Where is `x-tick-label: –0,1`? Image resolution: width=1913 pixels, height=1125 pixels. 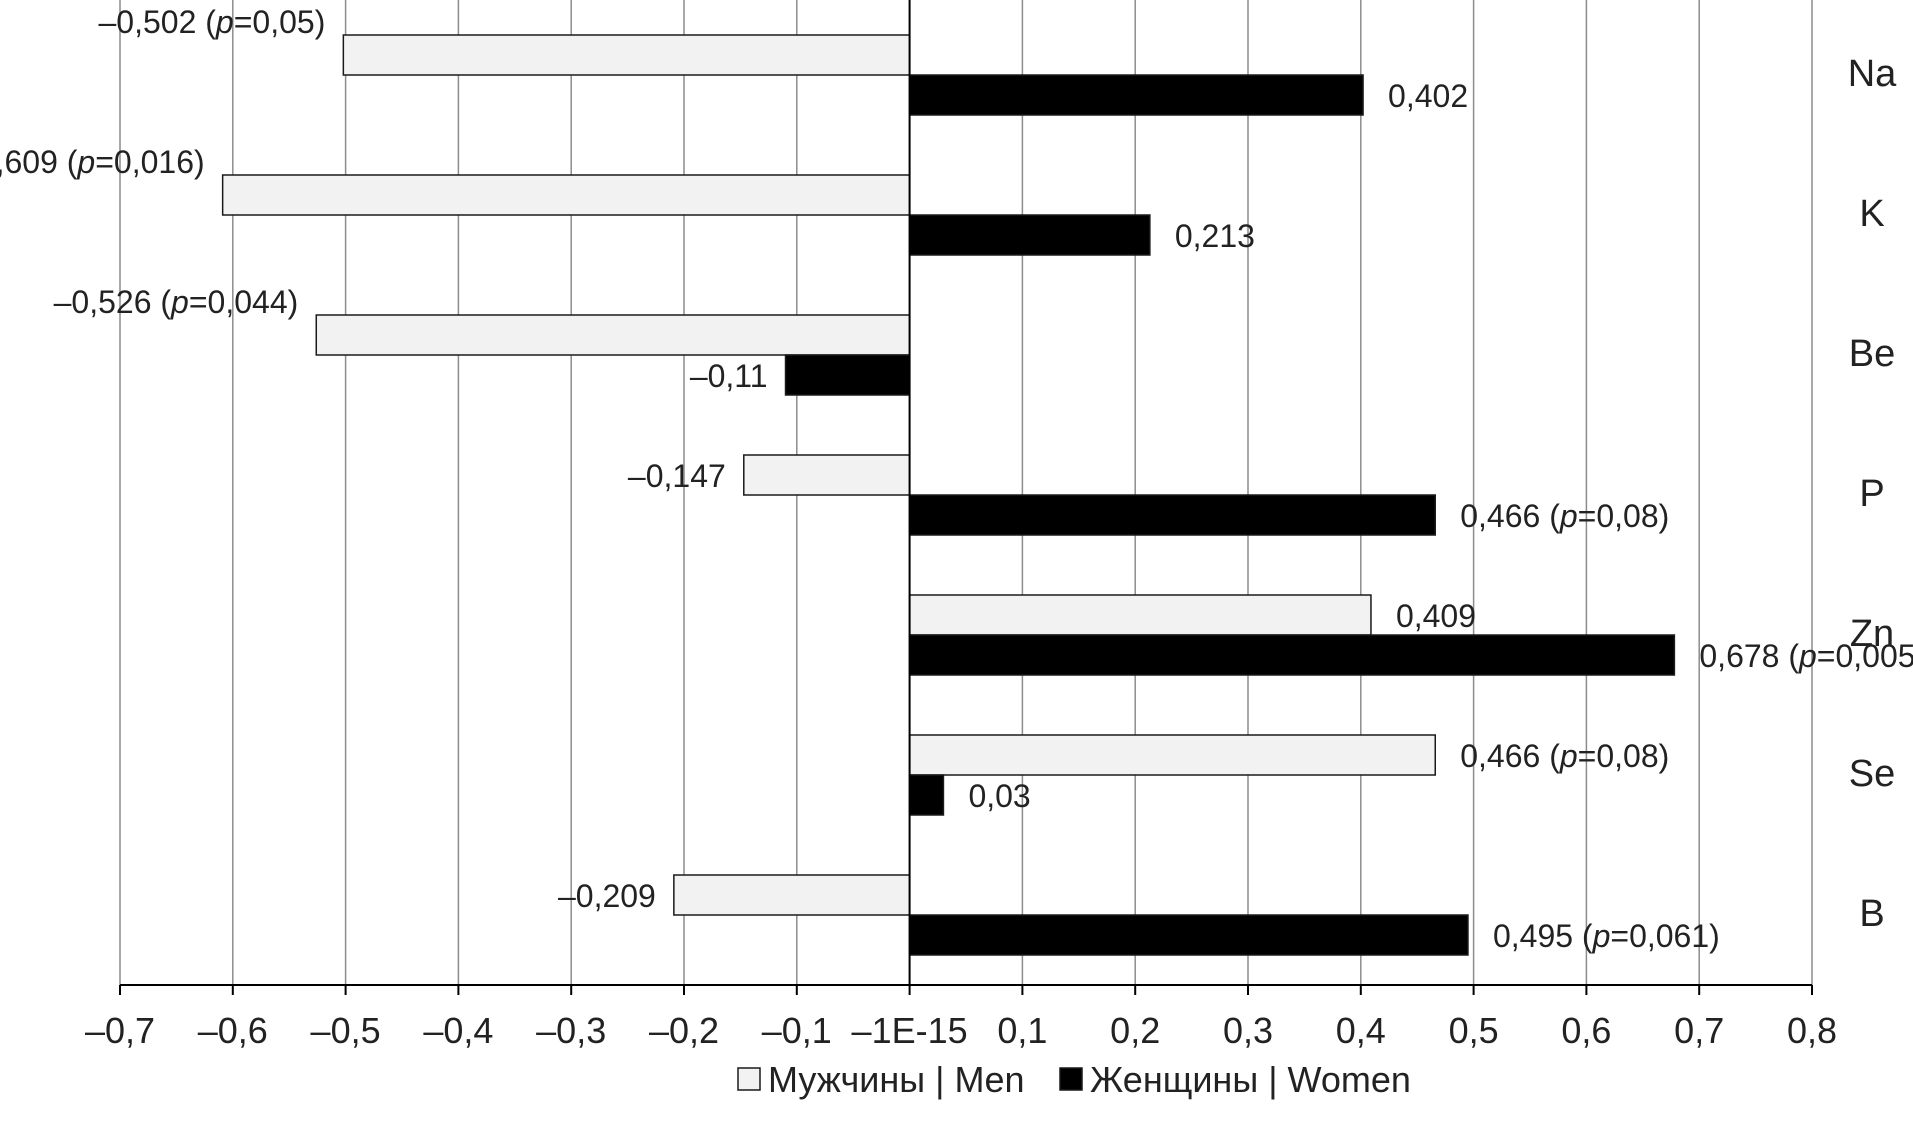 x-tick-label: –0,1 is located at coordinates (797, 1030).